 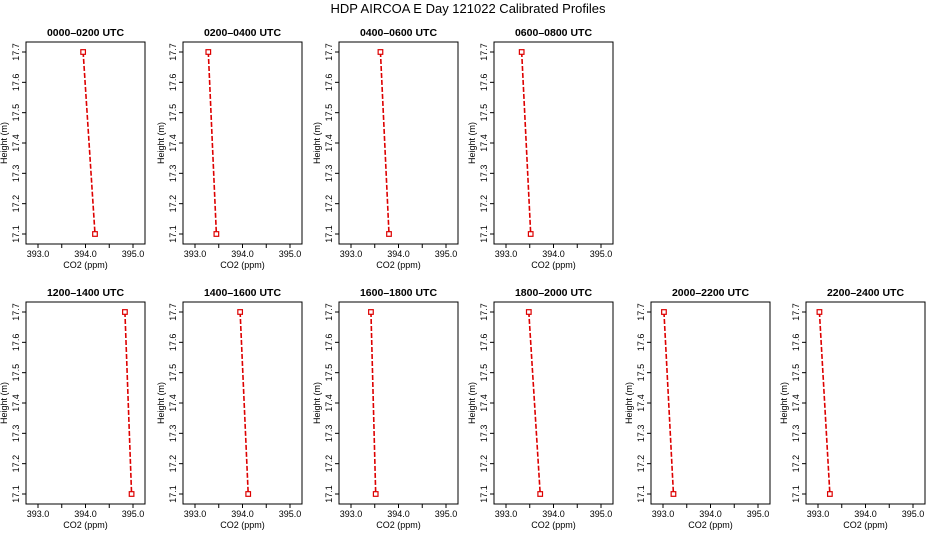 What do you see at coordinates (85, 293) in the screenshot?
I see `panel-title: 1200–1400 UTC` at bounding box center [85, 293].